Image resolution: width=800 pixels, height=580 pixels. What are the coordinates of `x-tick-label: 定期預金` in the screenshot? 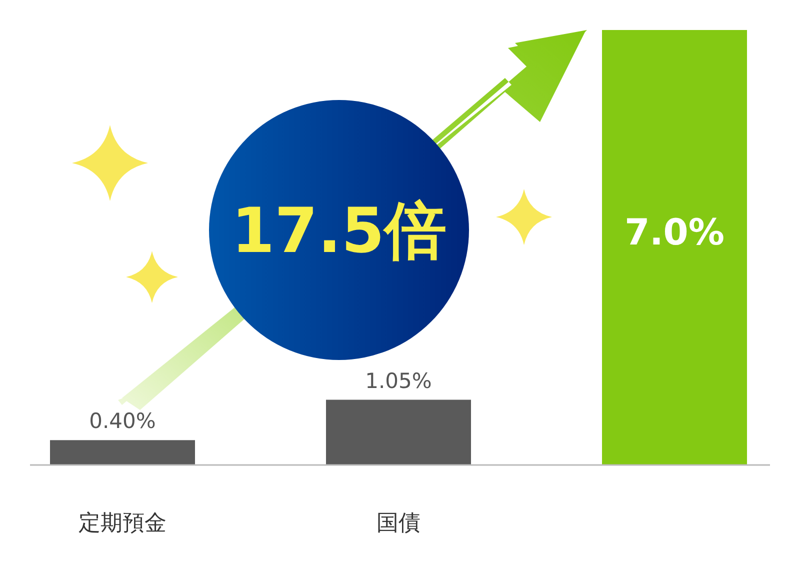 It's located at (122, 523).